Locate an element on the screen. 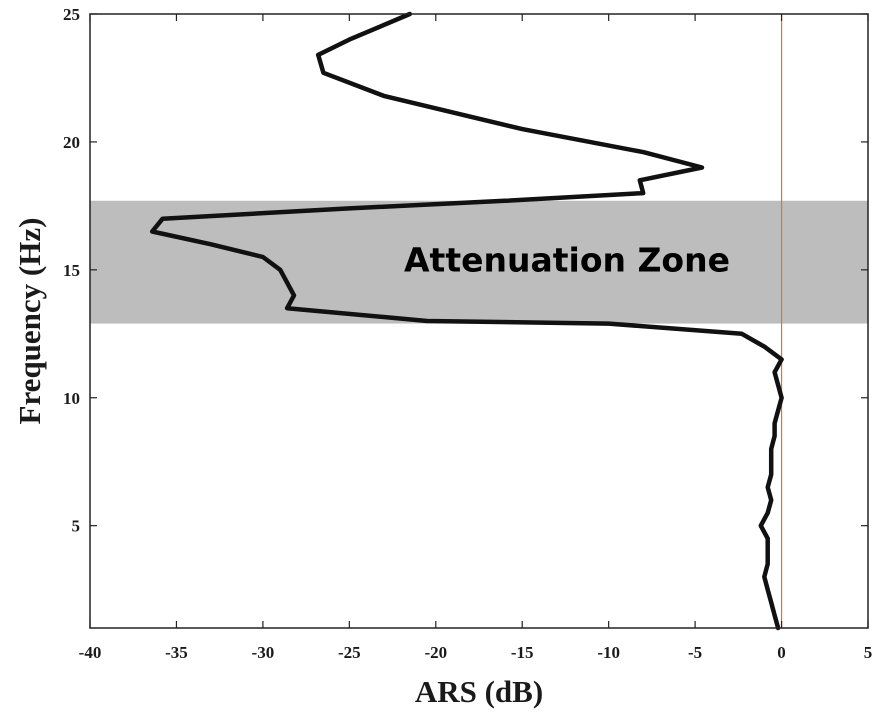 The height and width of the screenshot is (717, 877). x-tick-label: -5 is located at coordinates (695, 652).